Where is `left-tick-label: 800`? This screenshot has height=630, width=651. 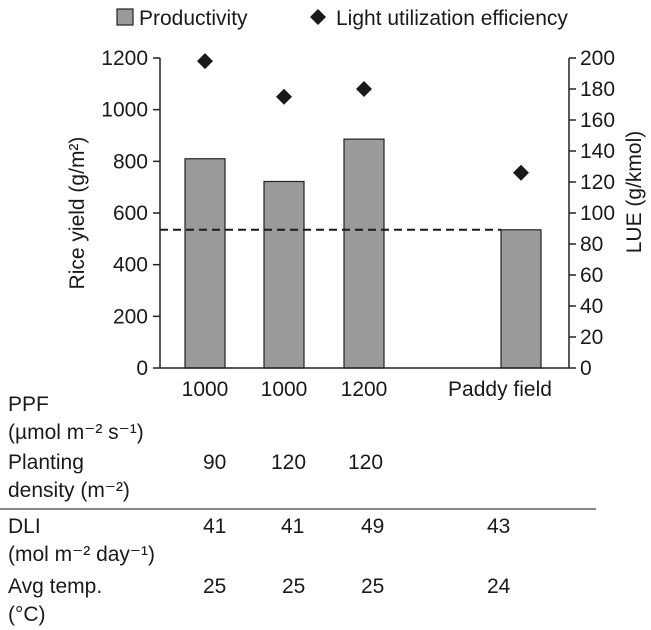
left-tick-label: 800 is located at coordinates (130, 161).